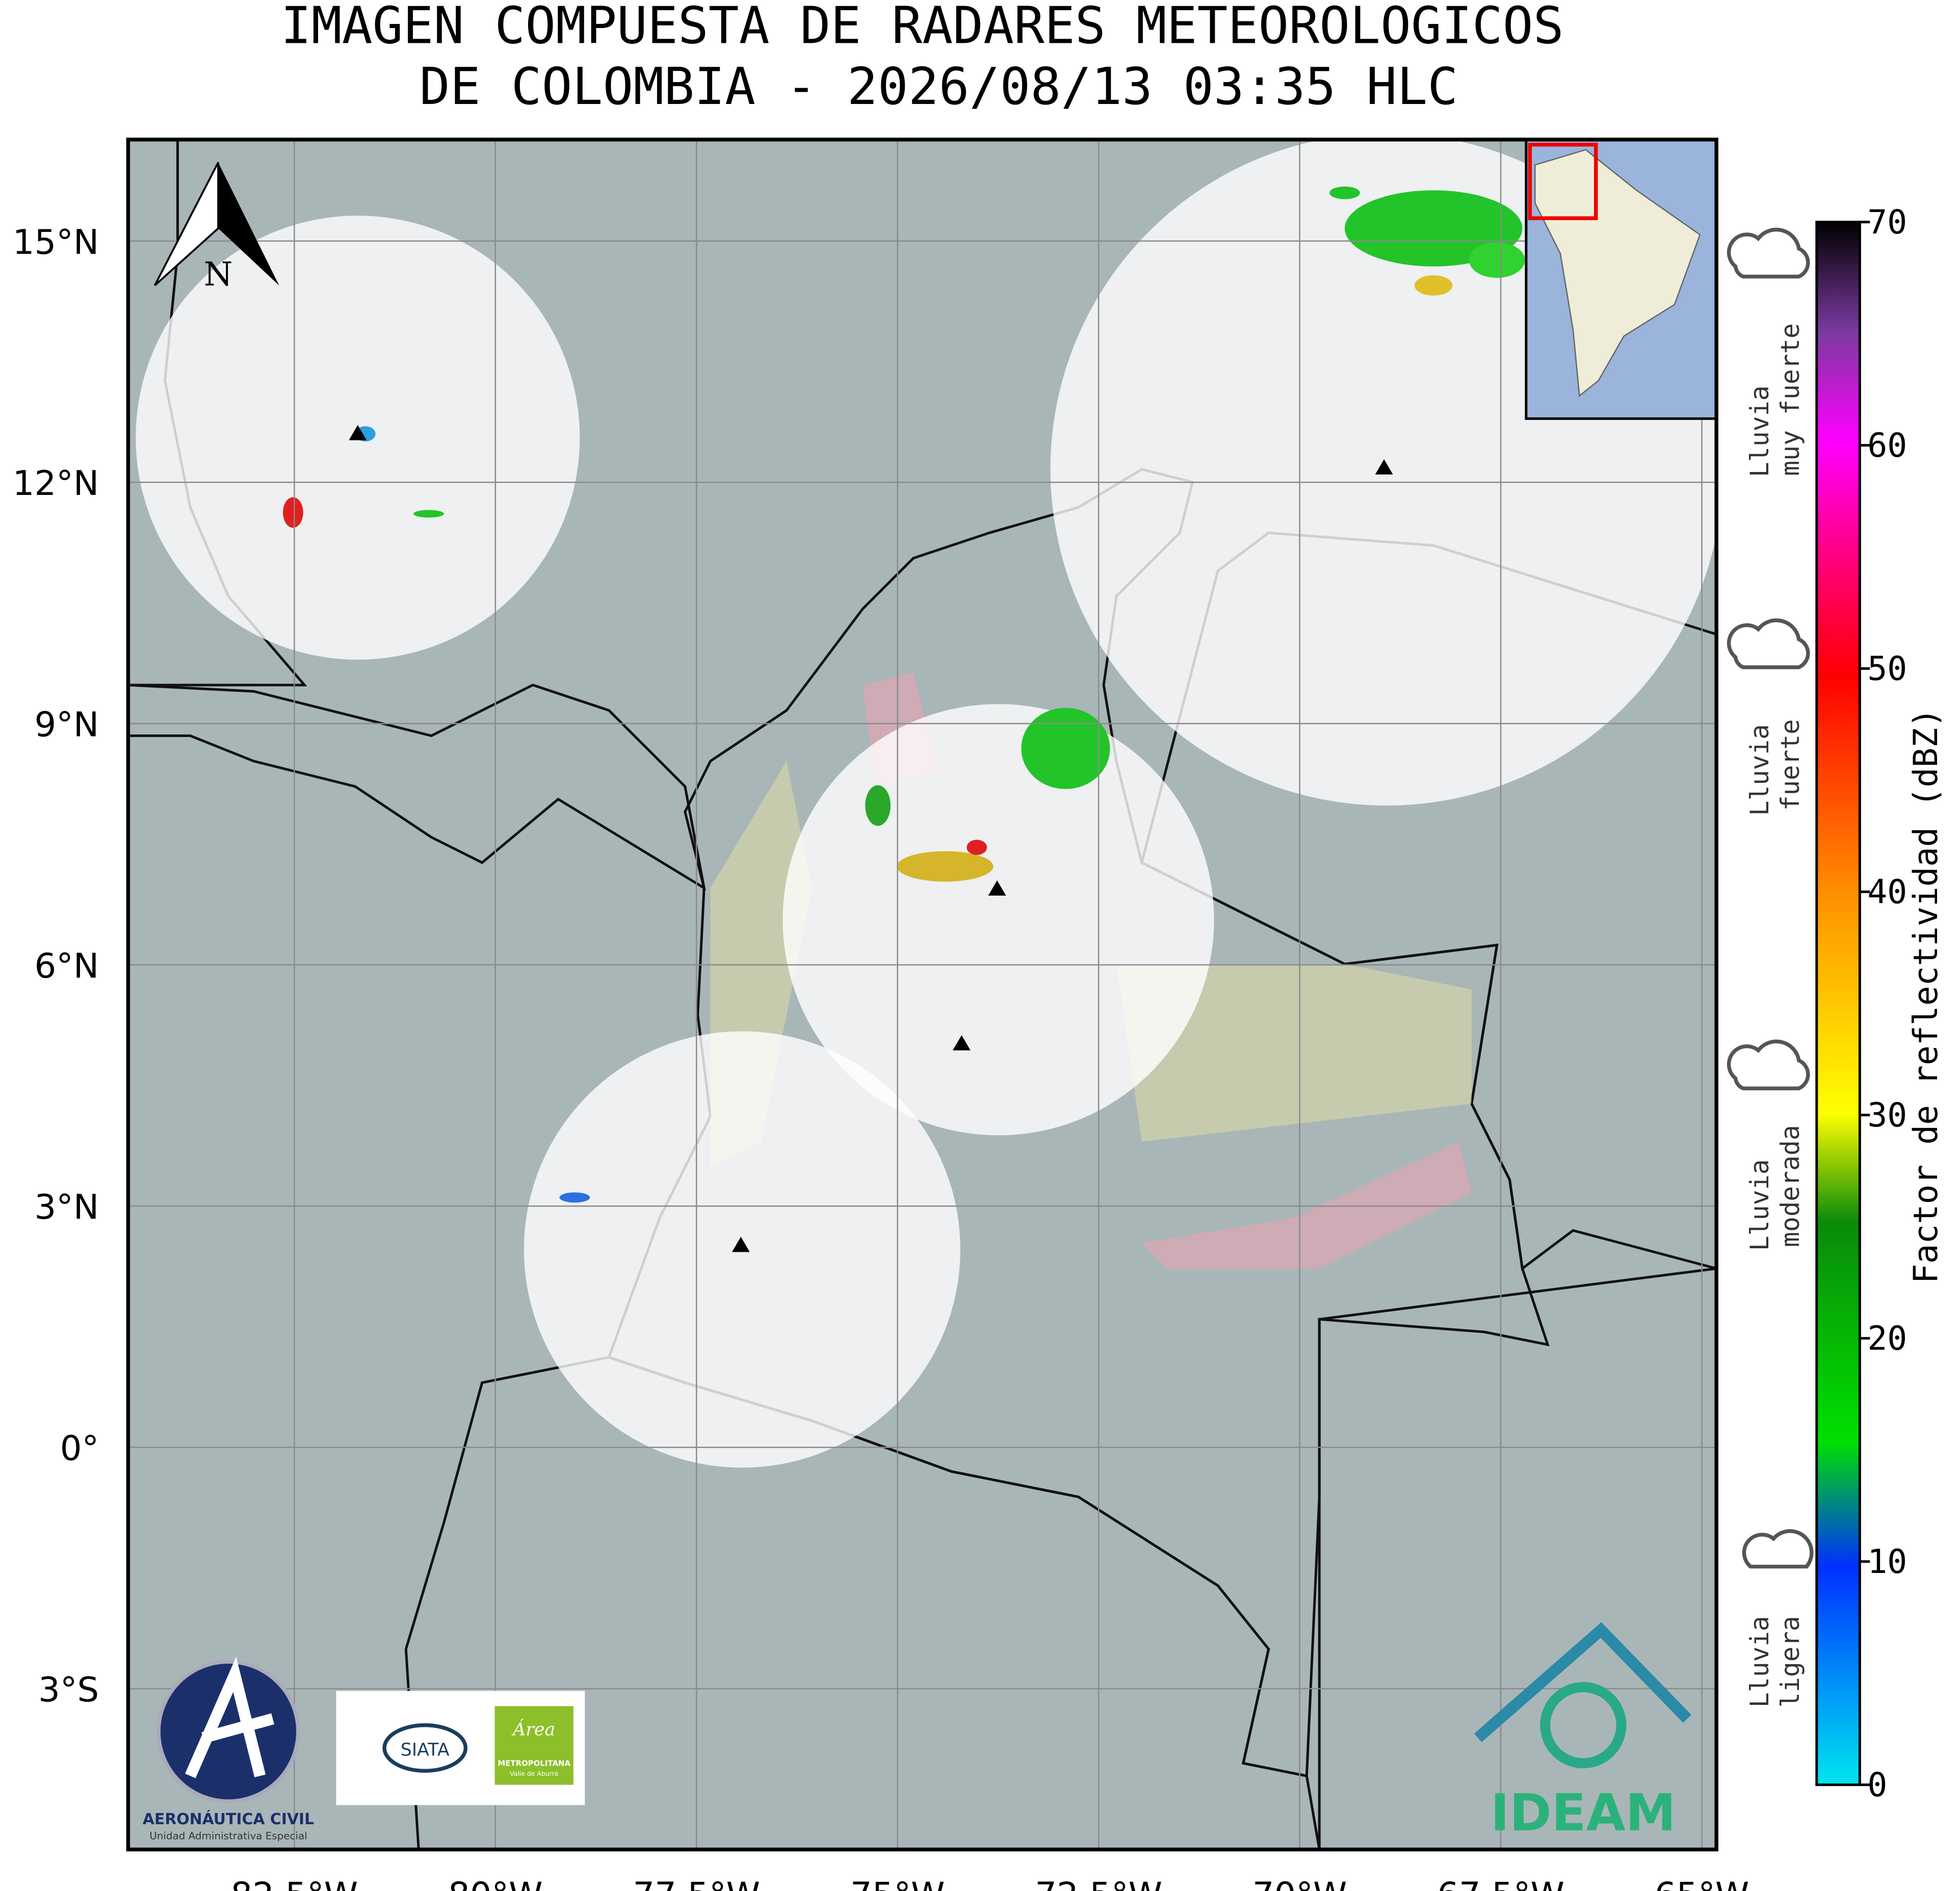  I want to click on logo-text: IDEAM, so click(1583, 1813).